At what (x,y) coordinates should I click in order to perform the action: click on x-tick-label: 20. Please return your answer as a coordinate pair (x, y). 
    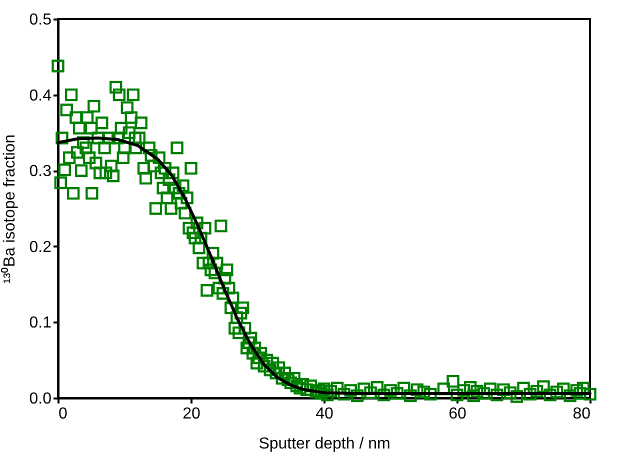
    Looking at the image, I should click on (191, 414).